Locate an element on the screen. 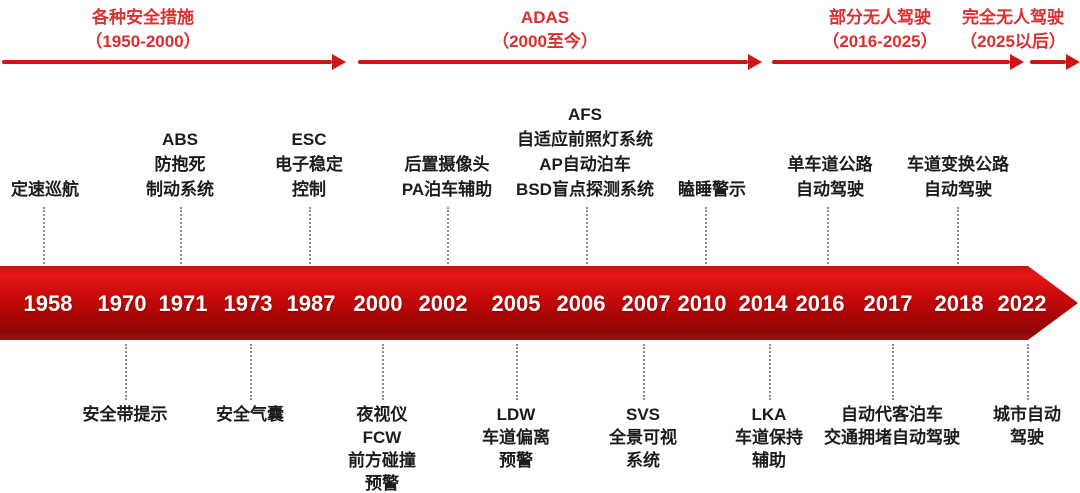  milestone-above-drowsiness-alert: 瞌睡警示 is located at coordinates (712, 189).